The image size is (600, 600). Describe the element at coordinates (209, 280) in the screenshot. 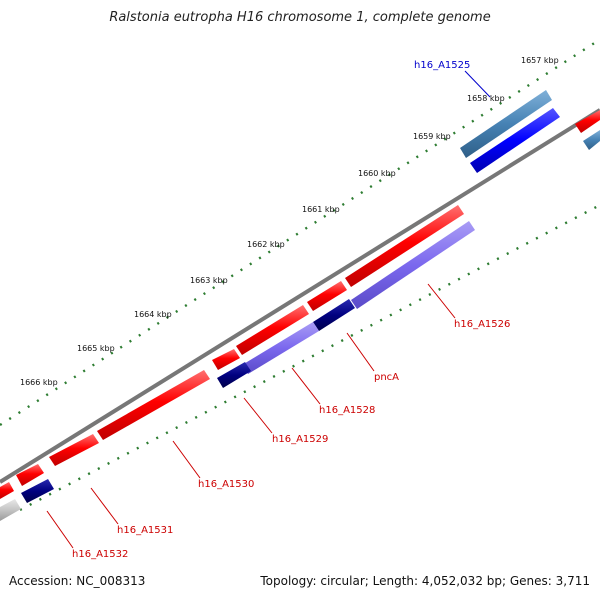

I see `kbp-label: 1663 kbp` at that location.